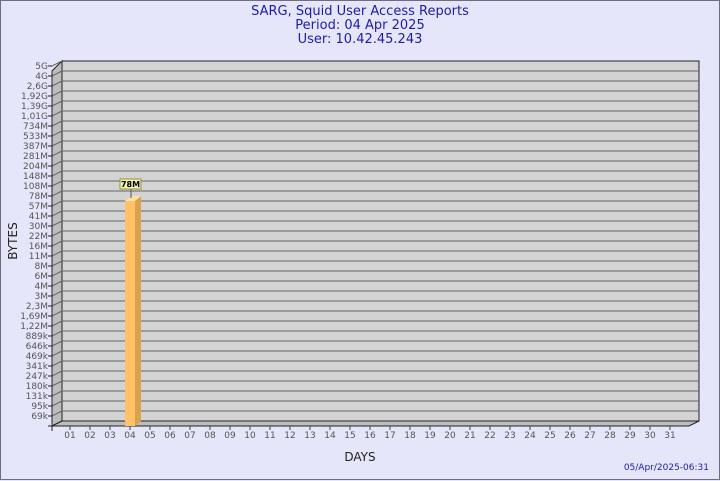 This screenshot has height=481, width=720. Describe the element at coordinates (138, 311) in the screenshot. I see `bar-side` at that location.